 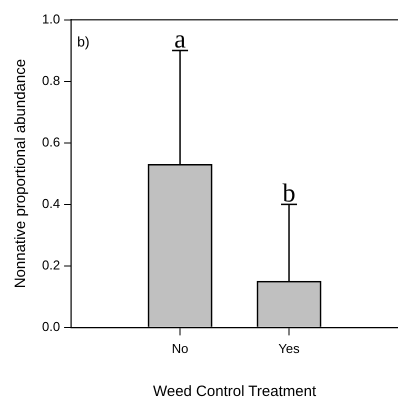 What do you see at coordinates (289, 348) in the screenshot?
I see `x-tick-label: Yes` at bounding box center [289, 348].